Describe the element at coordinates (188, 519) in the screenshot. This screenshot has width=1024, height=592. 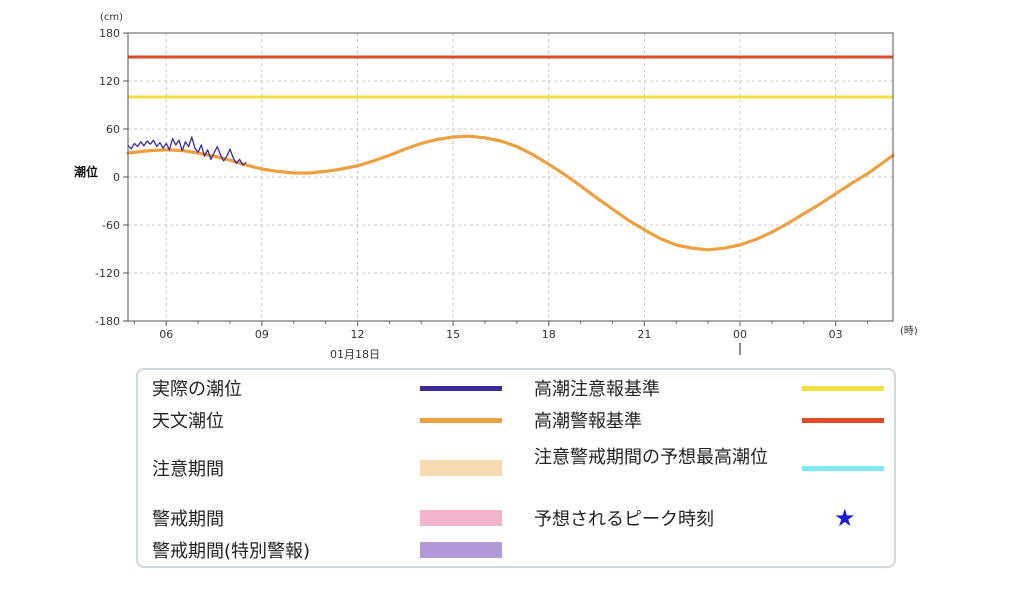
I see `legend-label: 警戒期間` at that location.